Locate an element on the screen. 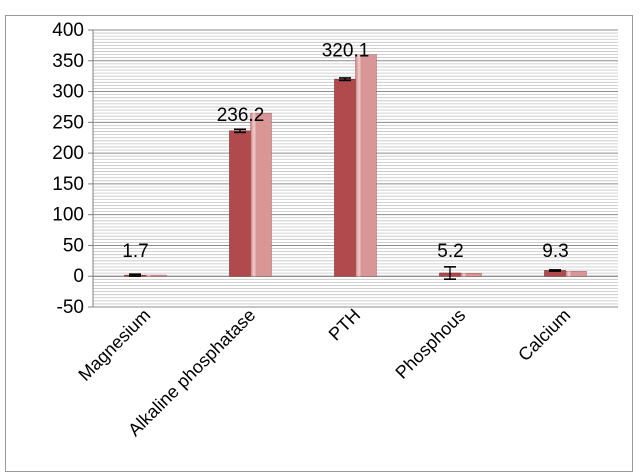 Image resolution: width=641 pixels, height=476 pixels. y-tick-label: 250 is located at coordinates (68, 122).